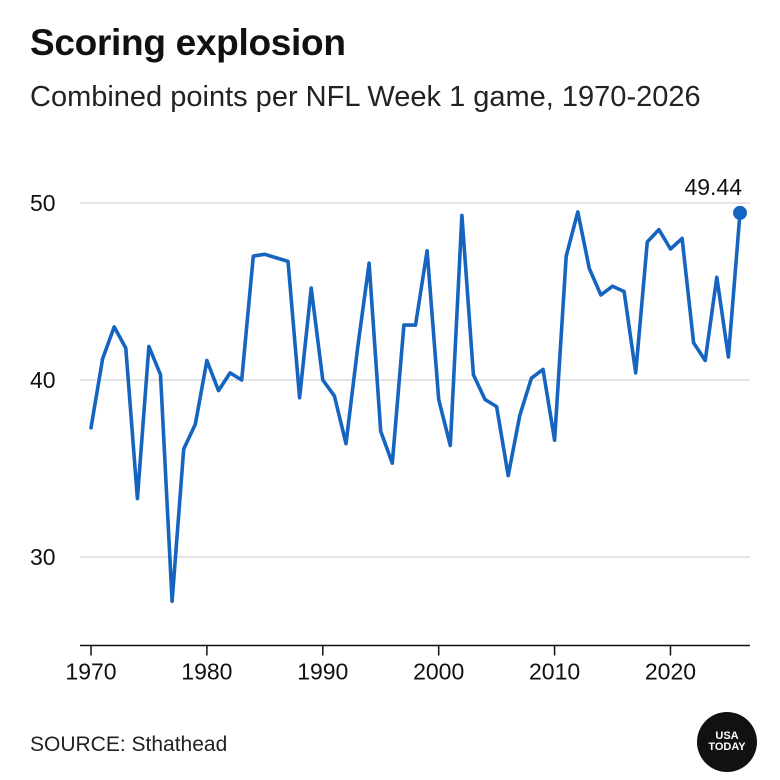 This screenshot has width=780, height=780. I want to click on x-tick-label-1990: 1990, so click(322, 672).